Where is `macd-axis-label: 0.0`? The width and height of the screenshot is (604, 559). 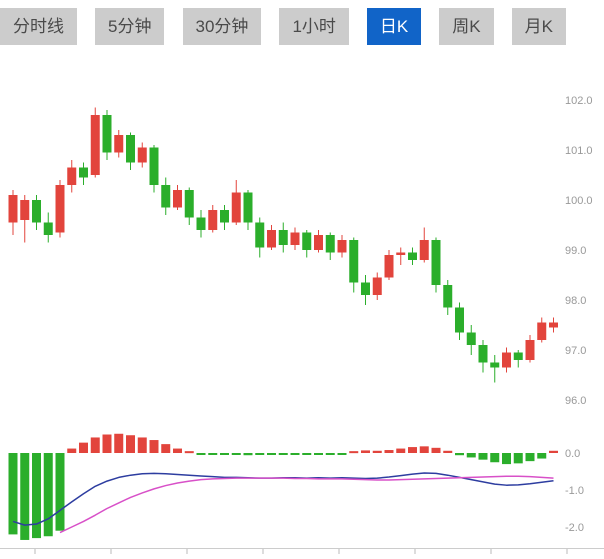 macd-axis-label: 0.0 is located at coordinates (572, 454).